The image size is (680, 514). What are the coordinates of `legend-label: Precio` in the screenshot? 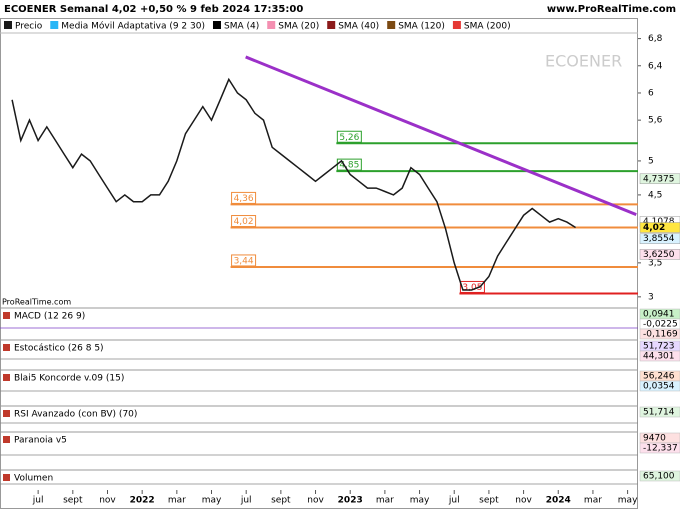 It's located at (29, 27).